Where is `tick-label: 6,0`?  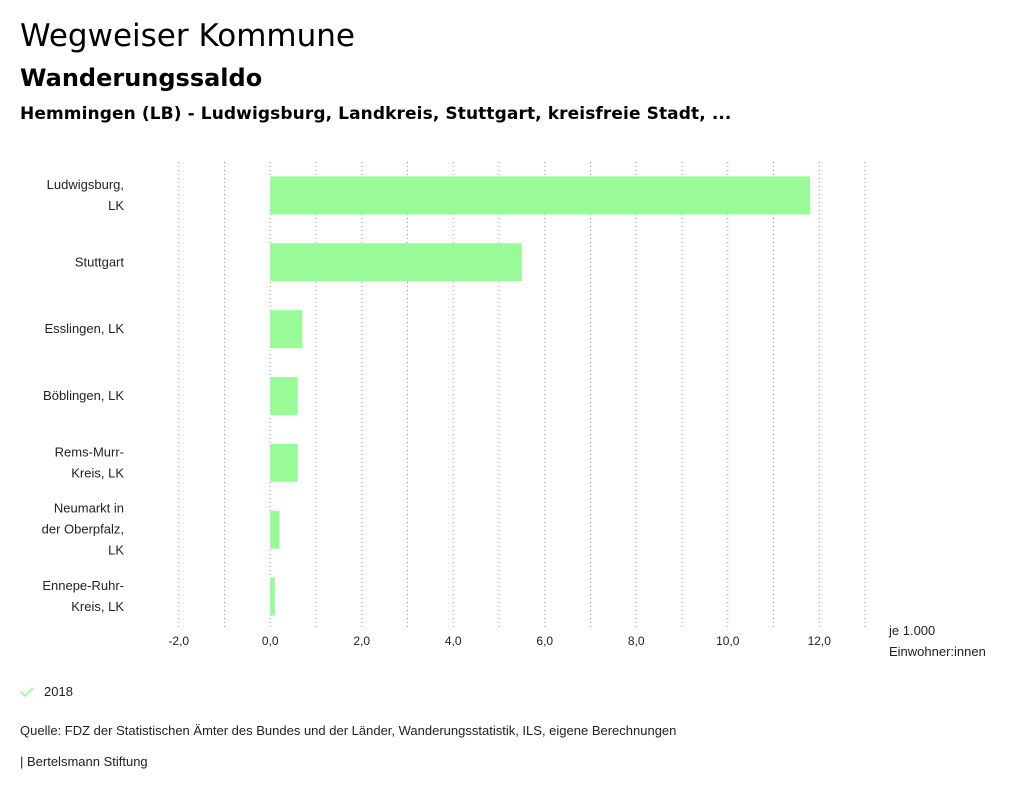 tick-label: 6,0 is located at coordinates (544, 641).